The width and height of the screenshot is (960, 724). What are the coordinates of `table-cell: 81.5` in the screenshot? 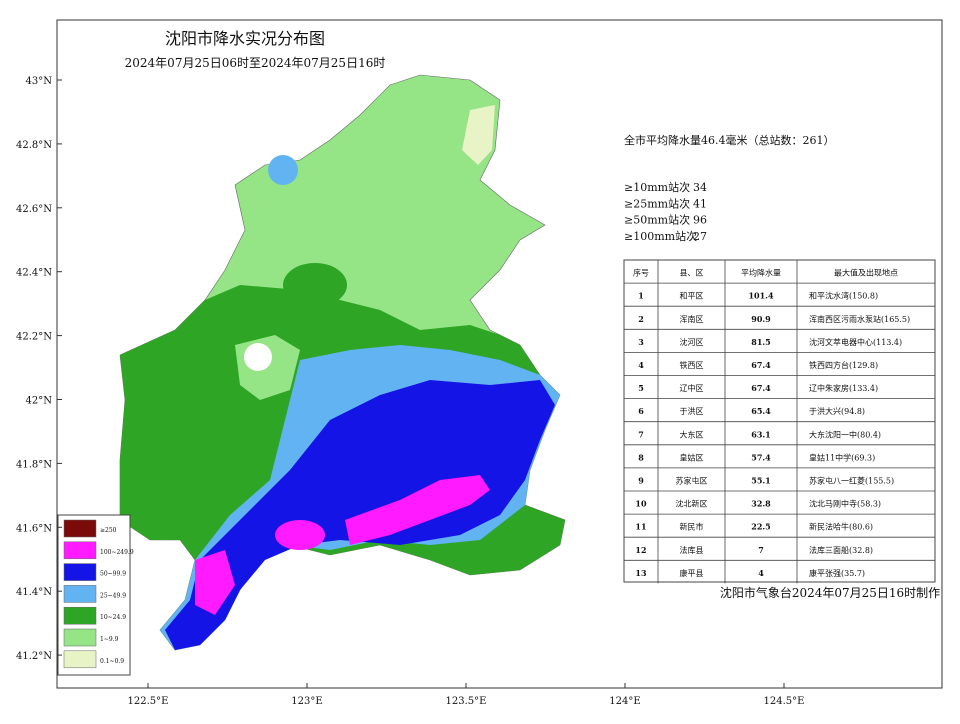 It's located at (760, 342).